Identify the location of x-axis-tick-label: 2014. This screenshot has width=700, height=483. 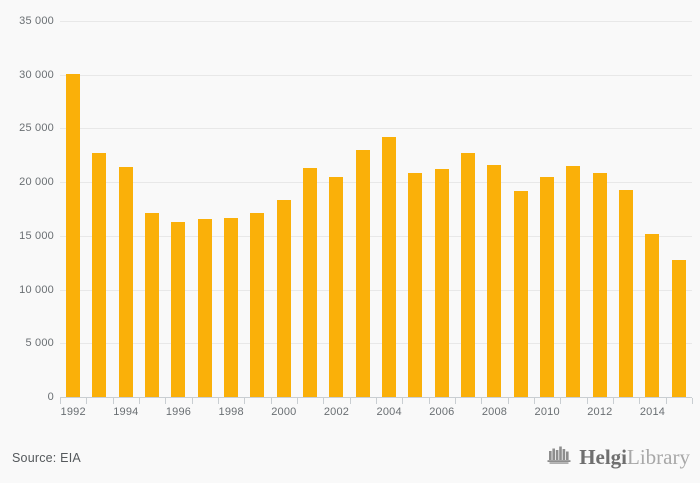
(652, 412).